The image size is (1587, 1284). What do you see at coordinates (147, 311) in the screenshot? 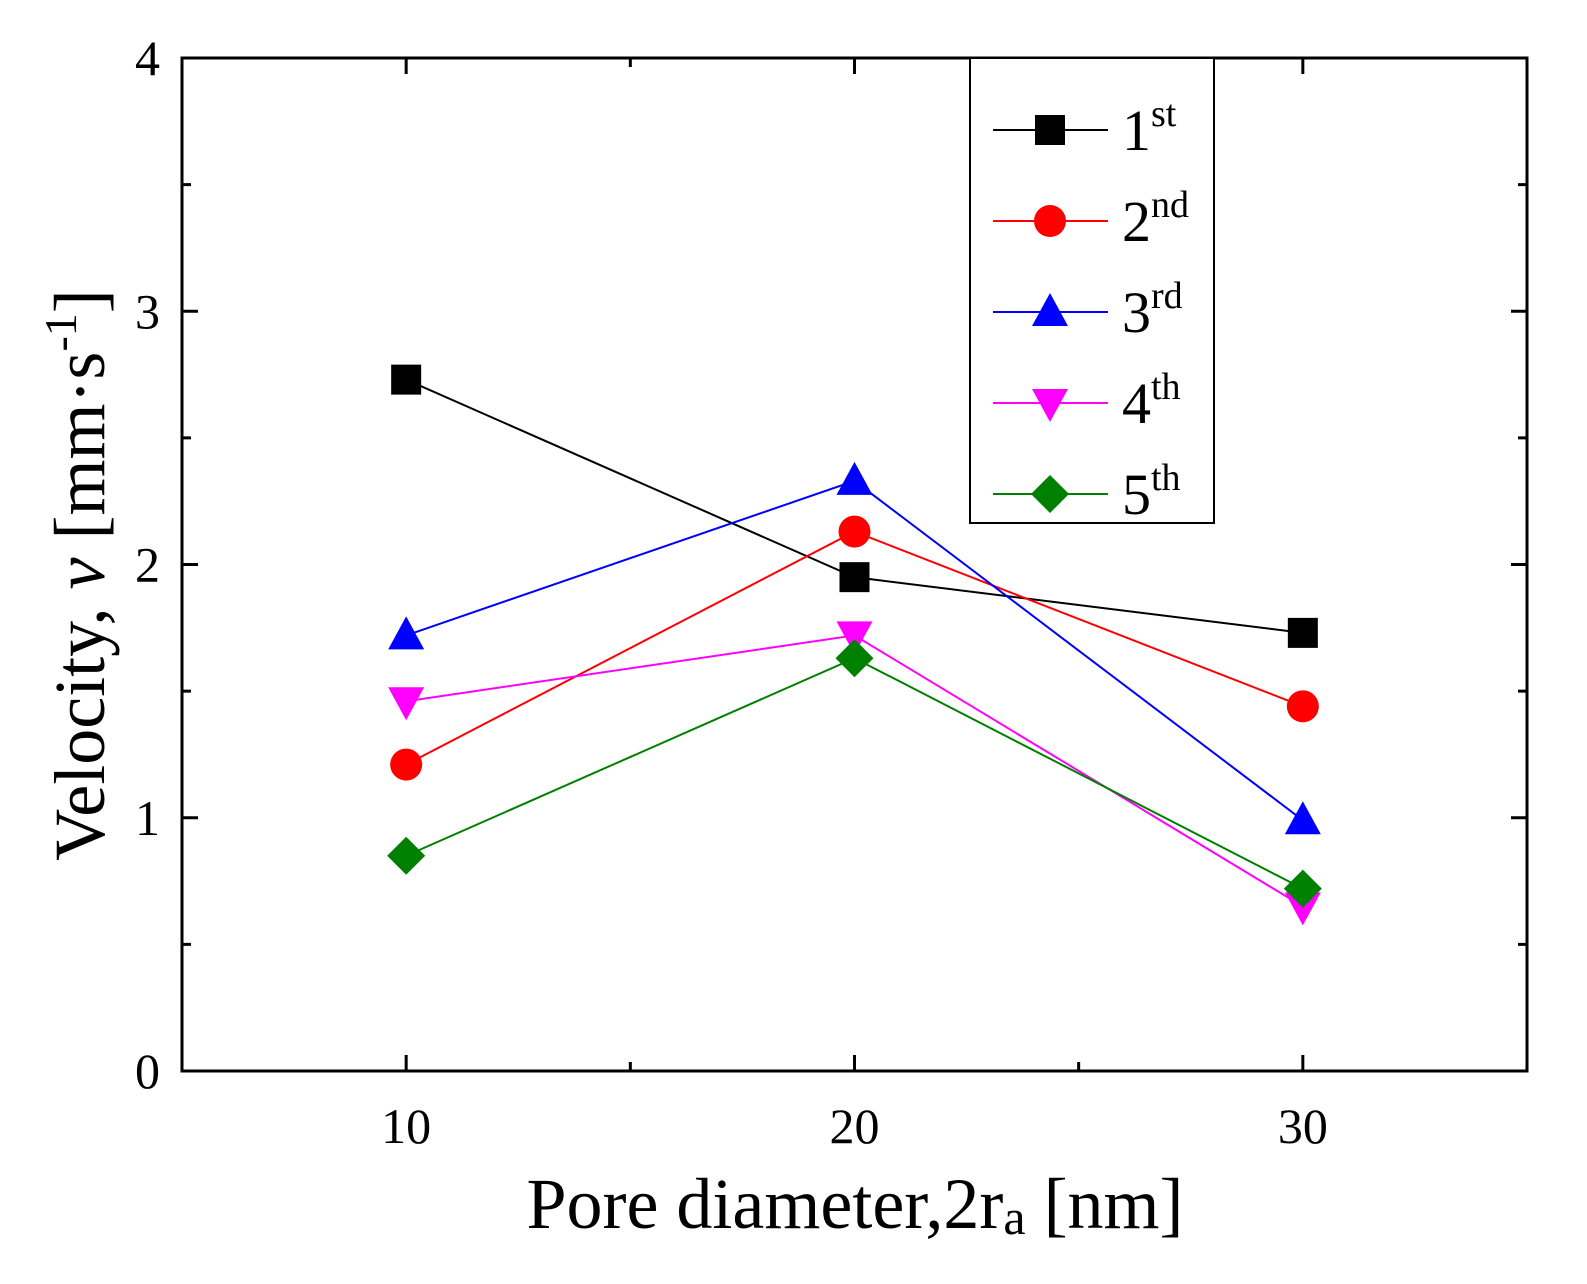
I see `y-tick-label: 3` at bounding box center [147, 311].